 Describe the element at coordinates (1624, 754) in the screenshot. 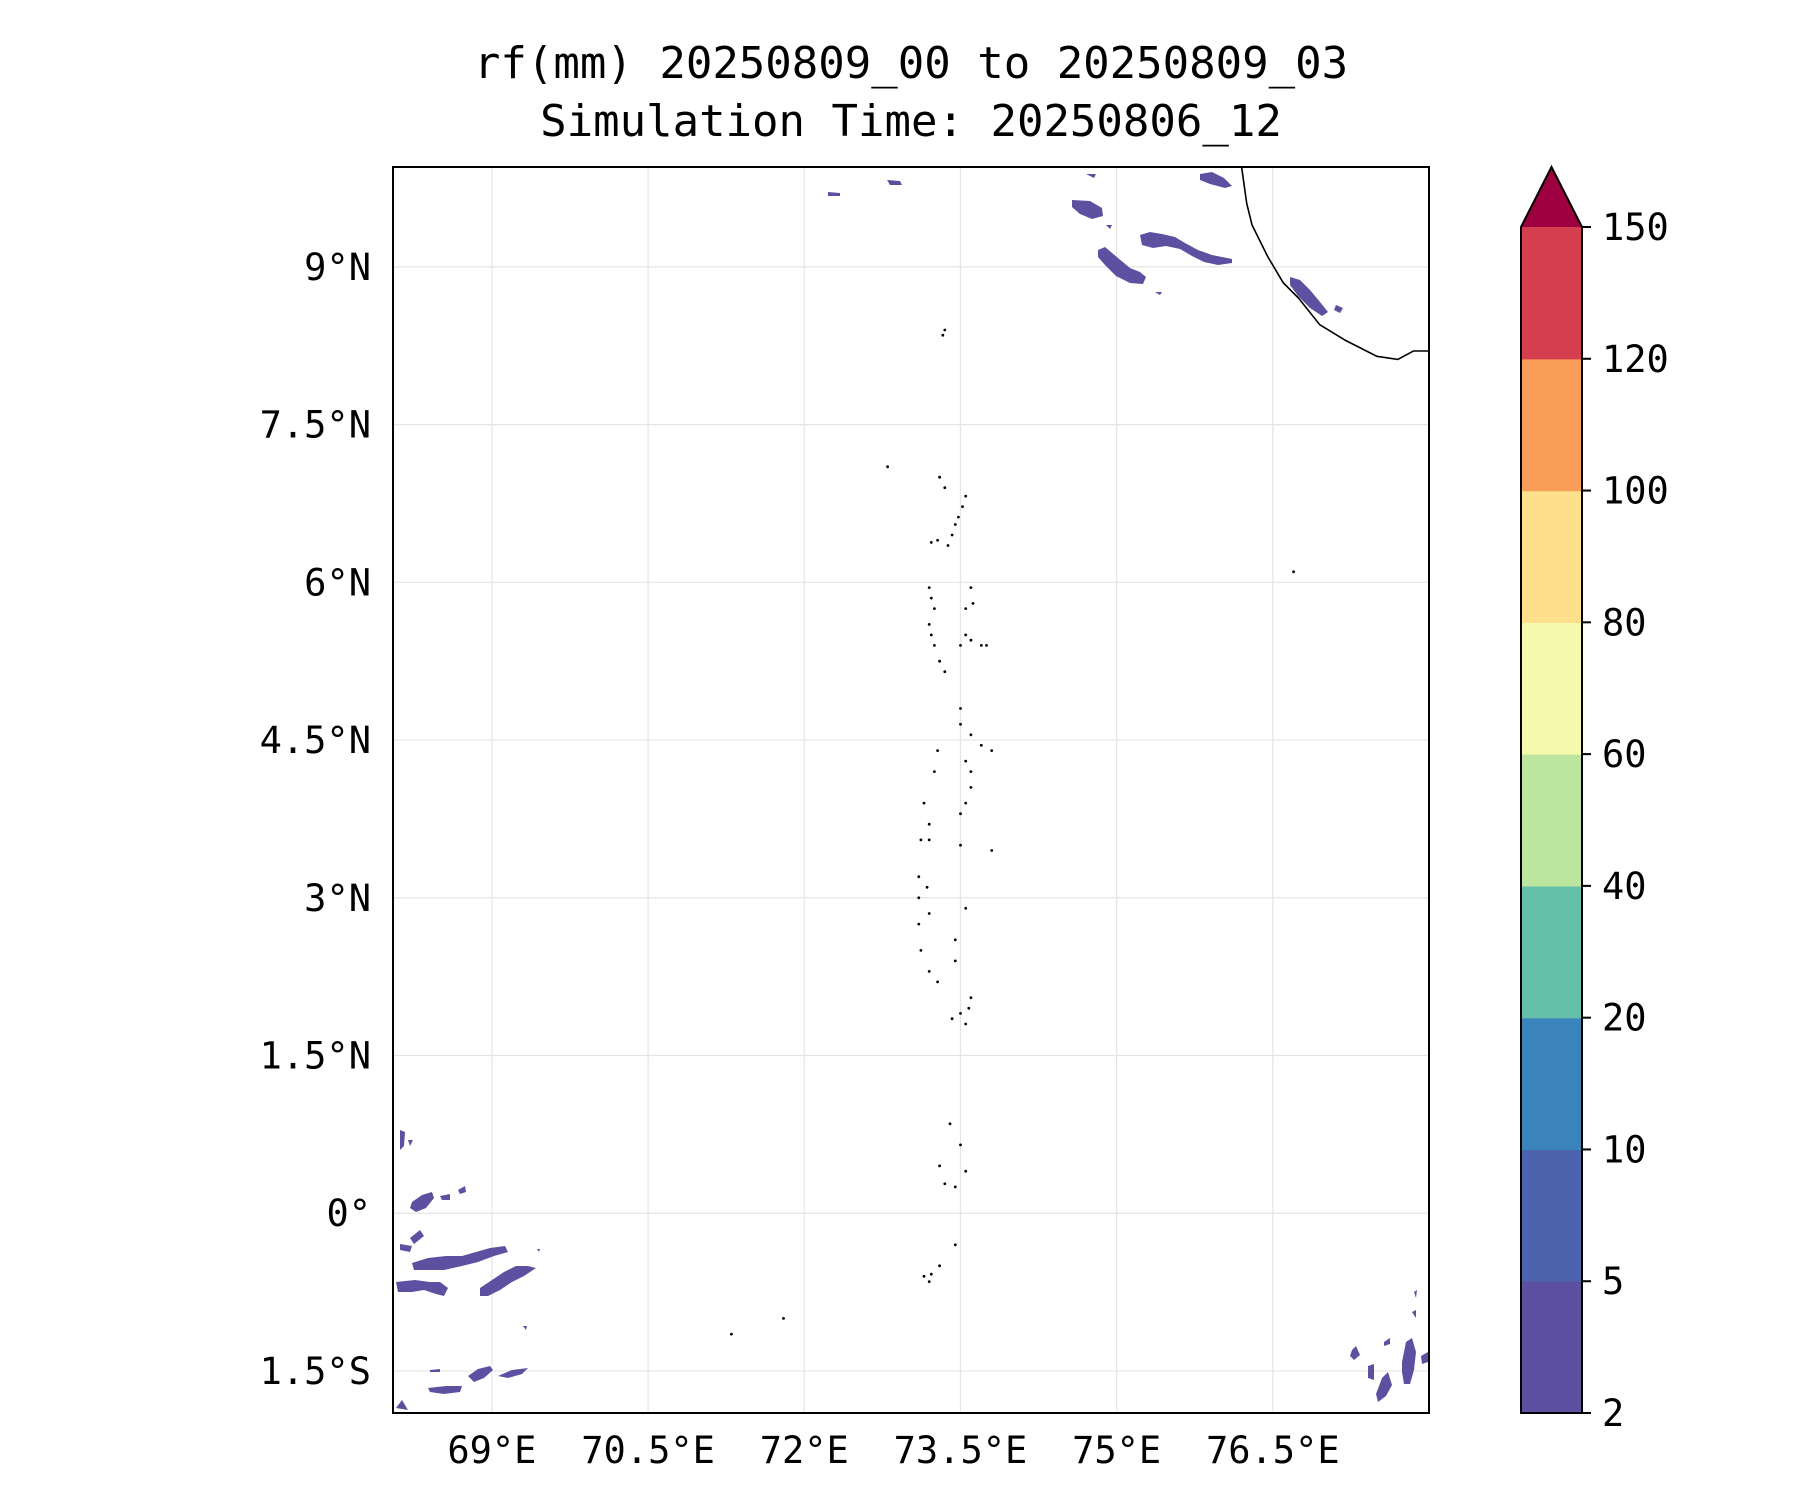

I see `colorbar-tick-label: 60` at that location.